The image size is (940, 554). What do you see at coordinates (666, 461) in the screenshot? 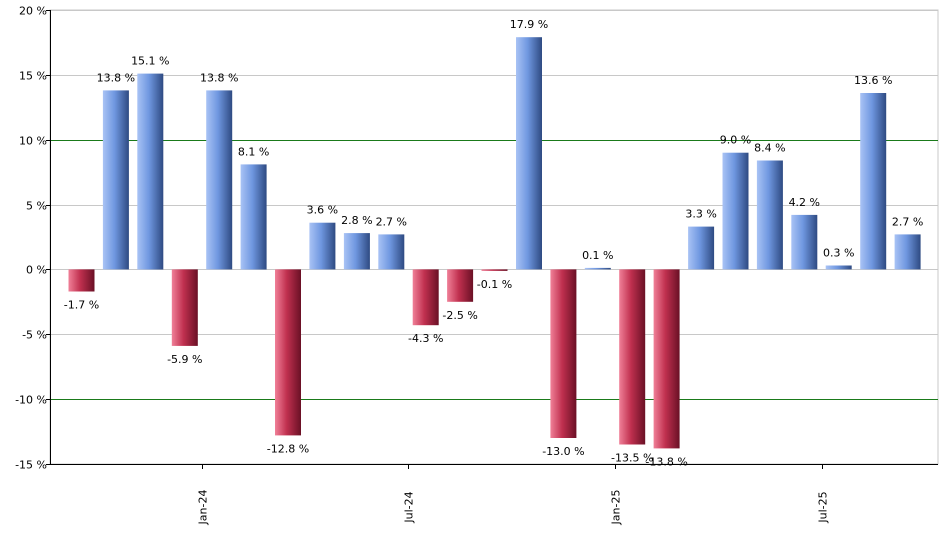
I see `bar-data-label: -13.8 %` at bounding box center [666, 461].